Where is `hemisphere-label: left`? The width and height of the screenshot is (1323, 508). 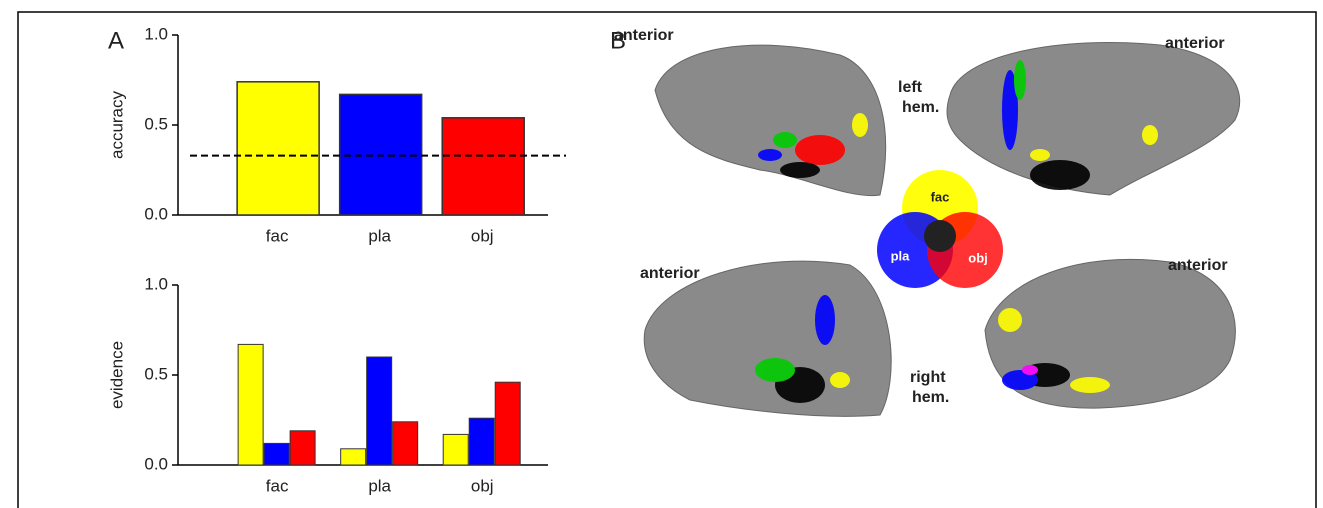 hemisphere-label: left is located at coordinates (910, 87).